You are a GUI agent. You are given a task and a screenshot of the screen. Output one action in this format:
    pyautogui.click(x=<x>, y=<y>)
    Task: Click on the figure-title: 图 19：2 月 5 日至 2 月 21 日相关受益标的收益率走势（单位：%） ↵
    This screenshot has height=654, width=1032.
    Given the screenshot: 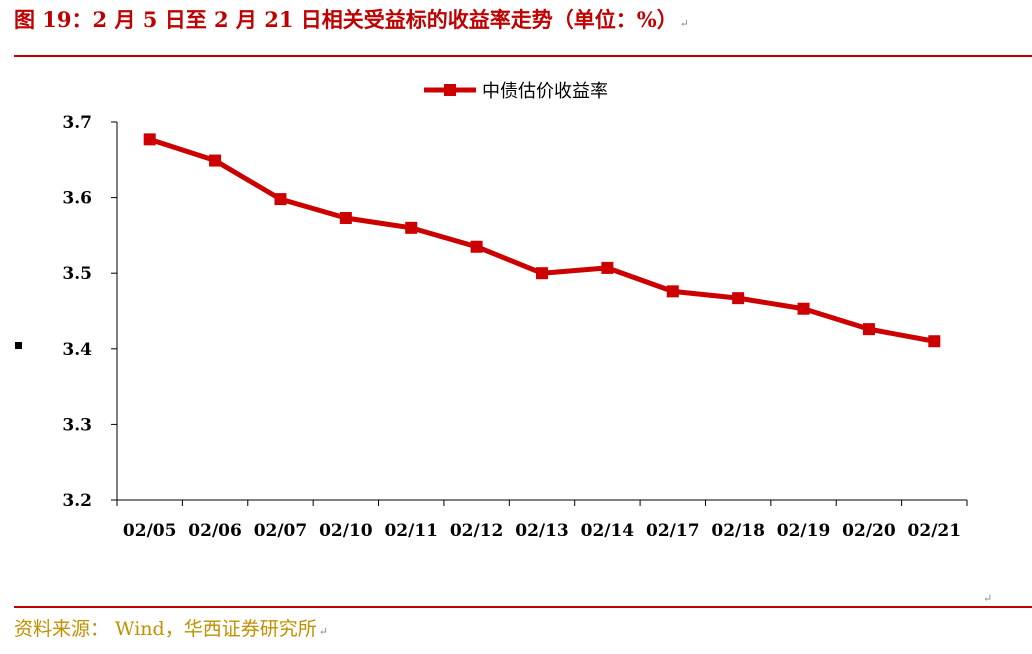 What is the action you would take?
    pyautogui.click(x=351, y=19)
    